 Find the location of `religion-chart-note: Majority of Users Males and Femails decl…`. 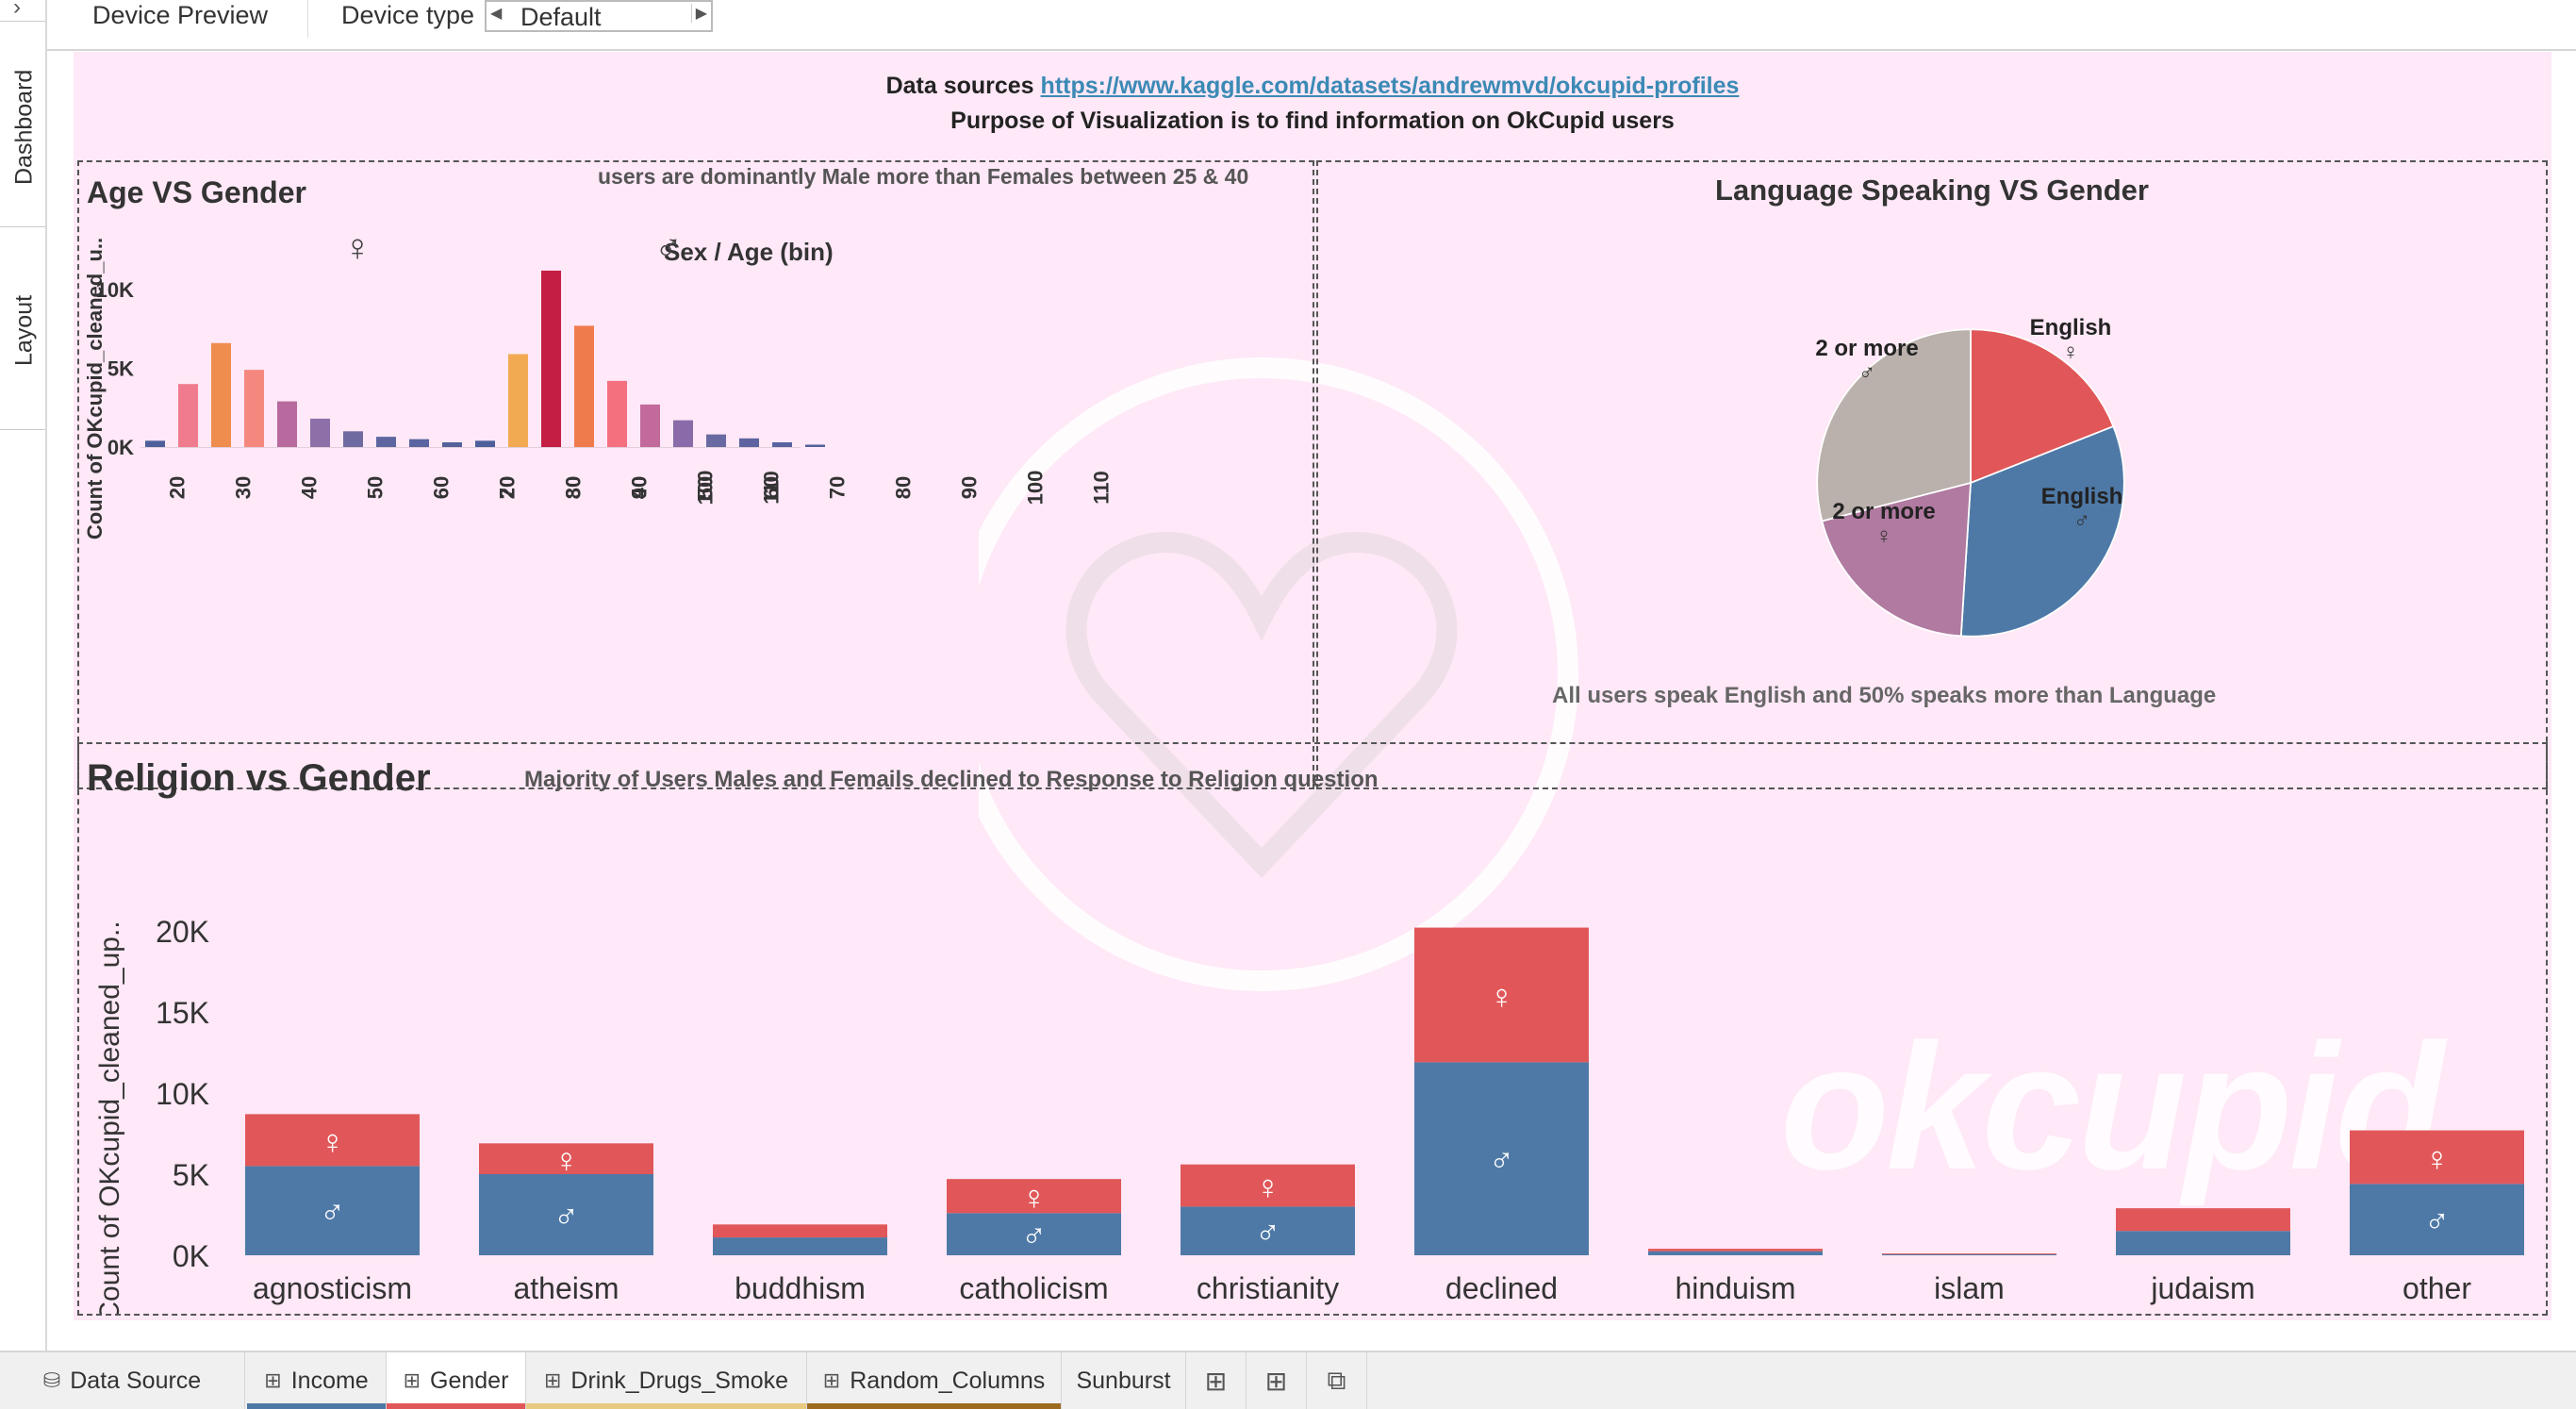

religion-chart-note: Majority of Users Males and Femails decl… is located at coordinates (951, 779).